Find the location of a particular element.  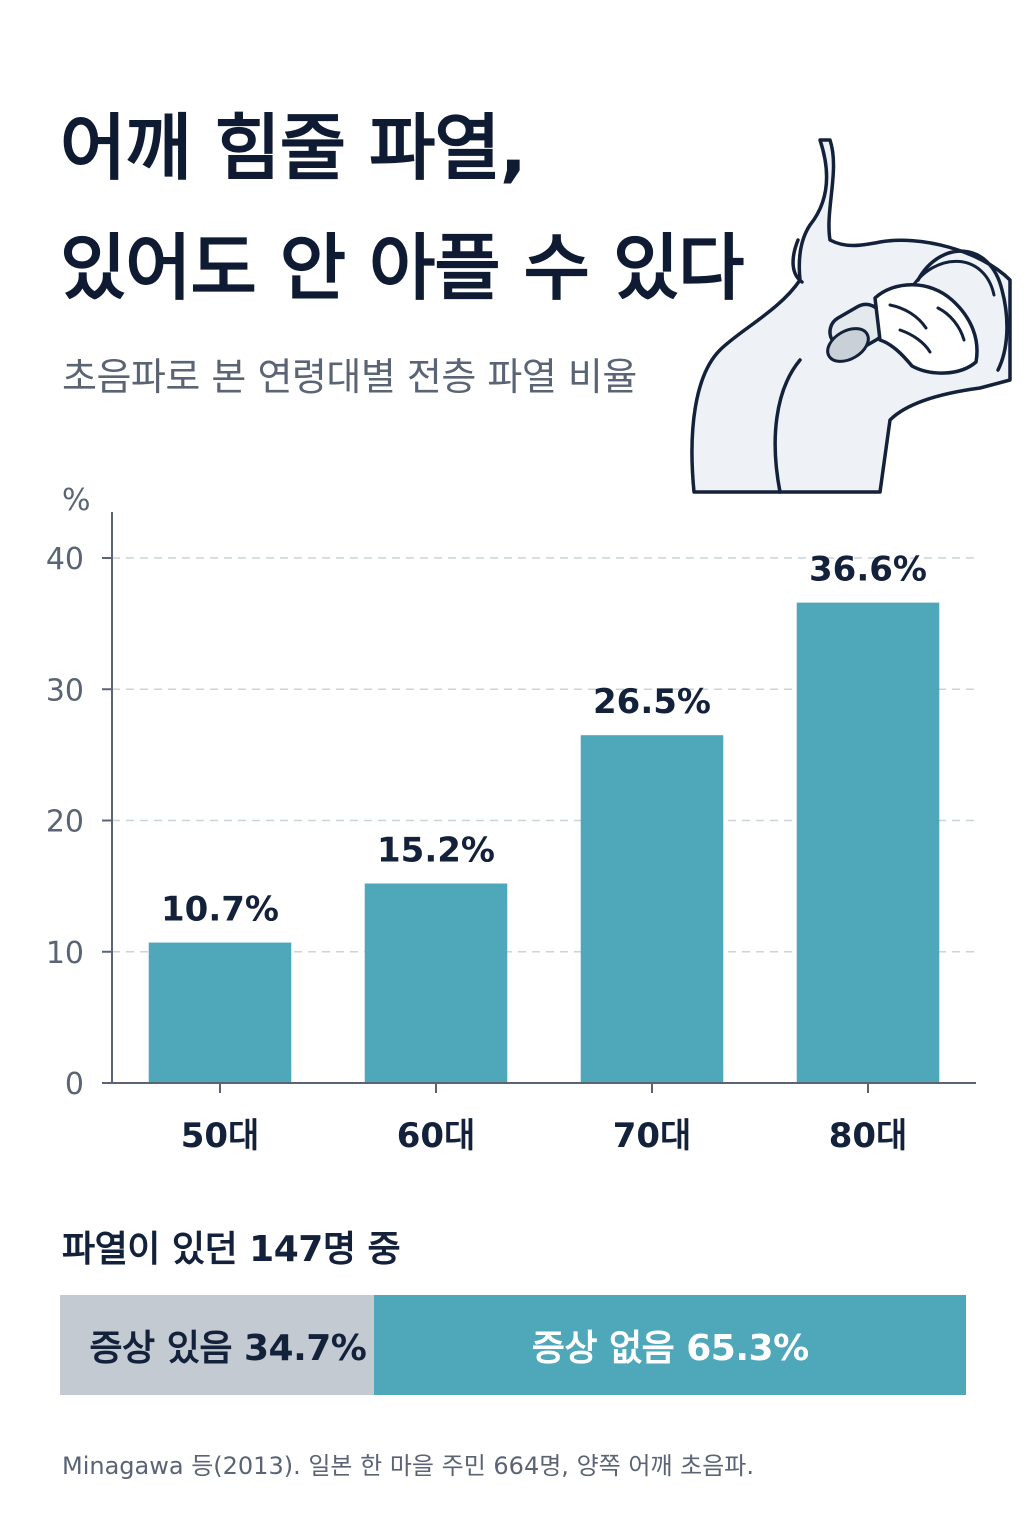

page-title-line-1: 어깨 힘줄 파열, is located at coordinates (293, 148).